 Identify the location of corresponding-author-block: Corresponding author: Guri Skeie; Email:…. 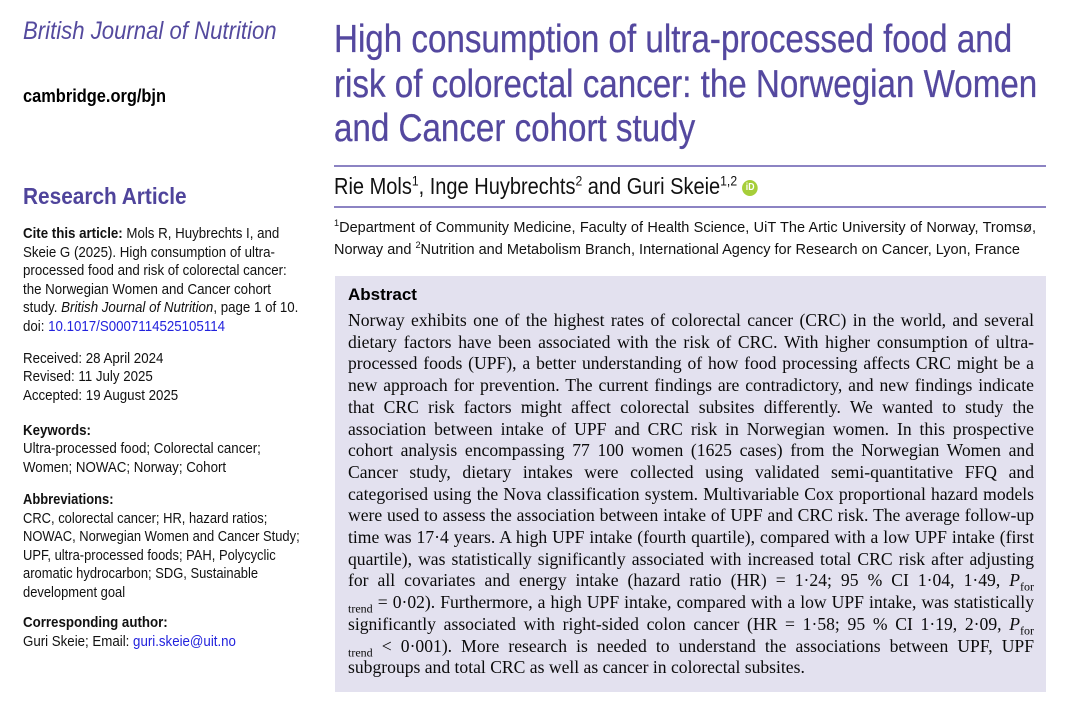
(163, 632).